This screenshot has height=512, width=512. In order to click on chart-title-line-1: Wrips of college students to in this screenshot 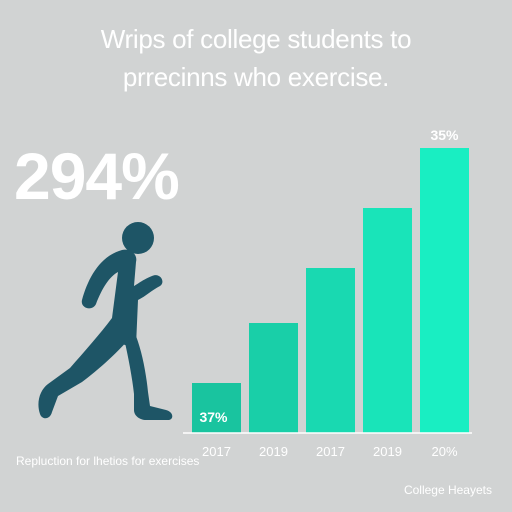, I will do `click(256, 39)`.